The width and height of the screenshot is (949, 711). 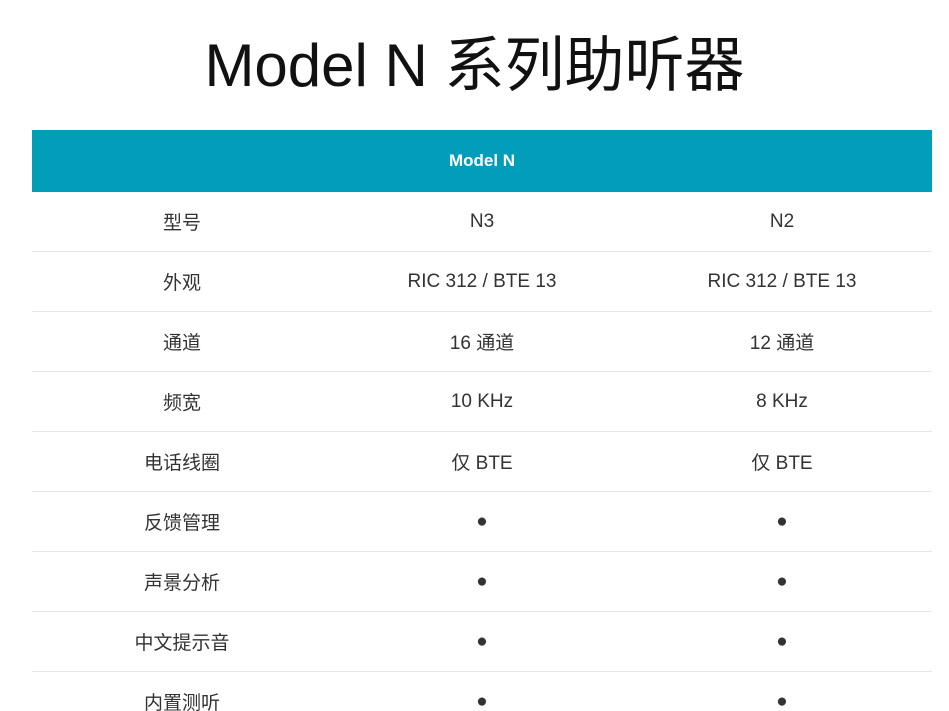 I want to click on table-head: Model N, so click(x=482, y=161).